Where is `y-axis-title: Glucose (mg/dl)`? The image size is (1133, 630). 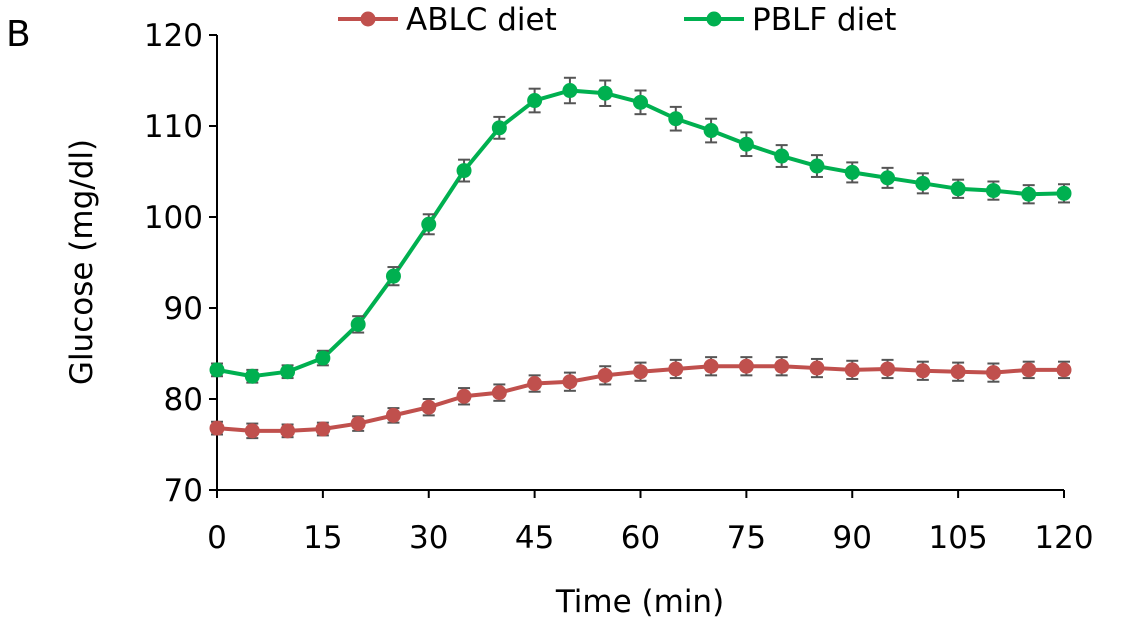
y-axis-title: Glucose (mg/dl) is located at coordinates (82, 262).